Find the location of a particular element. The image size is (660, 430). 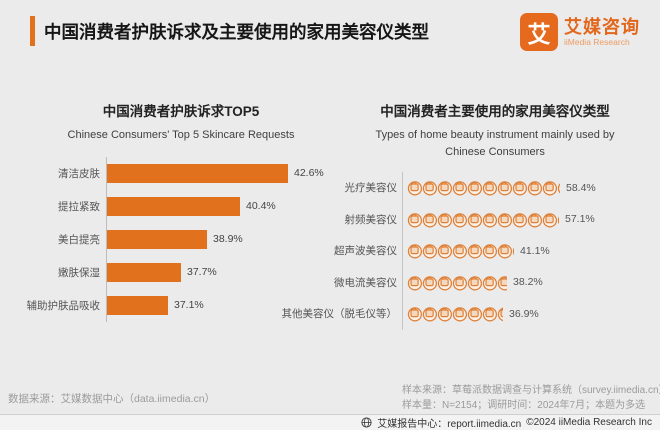

category-label: 清洁皮肤 is located at coordinates (79, 173).